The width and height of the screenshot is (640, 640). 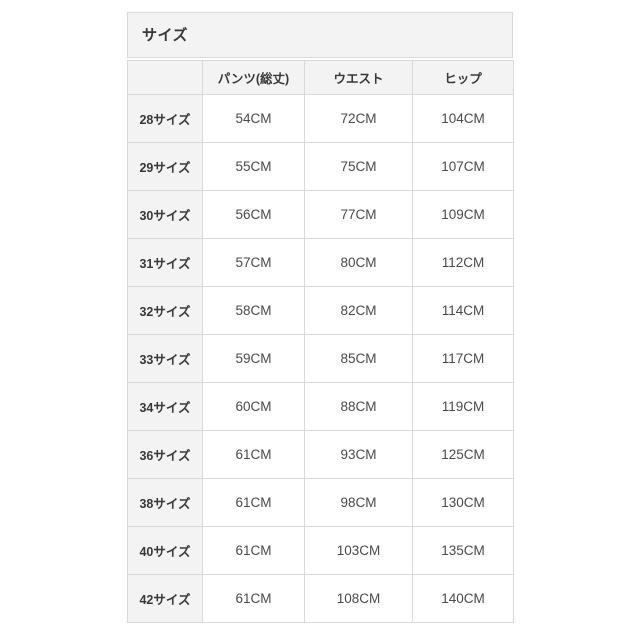 What do you see at coordinates (358, 166) in the screenshot?
I see `waist-cell: 75CM` at bounding box center [358, 166].